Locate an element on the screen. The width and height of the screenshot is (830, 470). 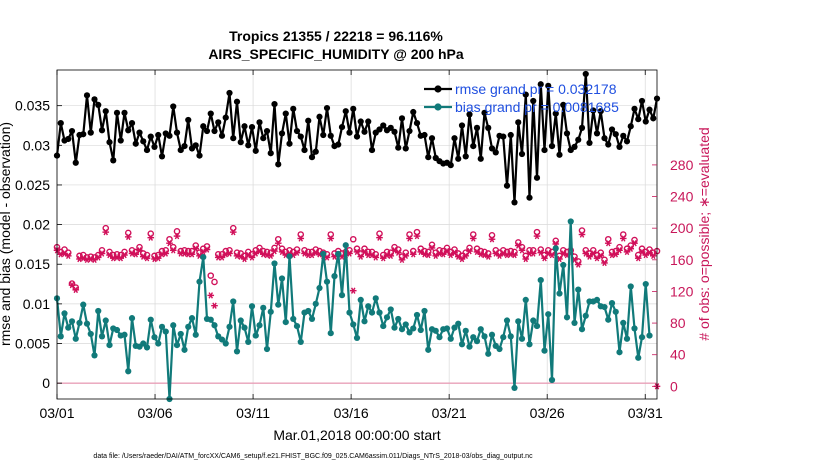
y-left-tick-label: 0 is located at coordinates (46, 383).